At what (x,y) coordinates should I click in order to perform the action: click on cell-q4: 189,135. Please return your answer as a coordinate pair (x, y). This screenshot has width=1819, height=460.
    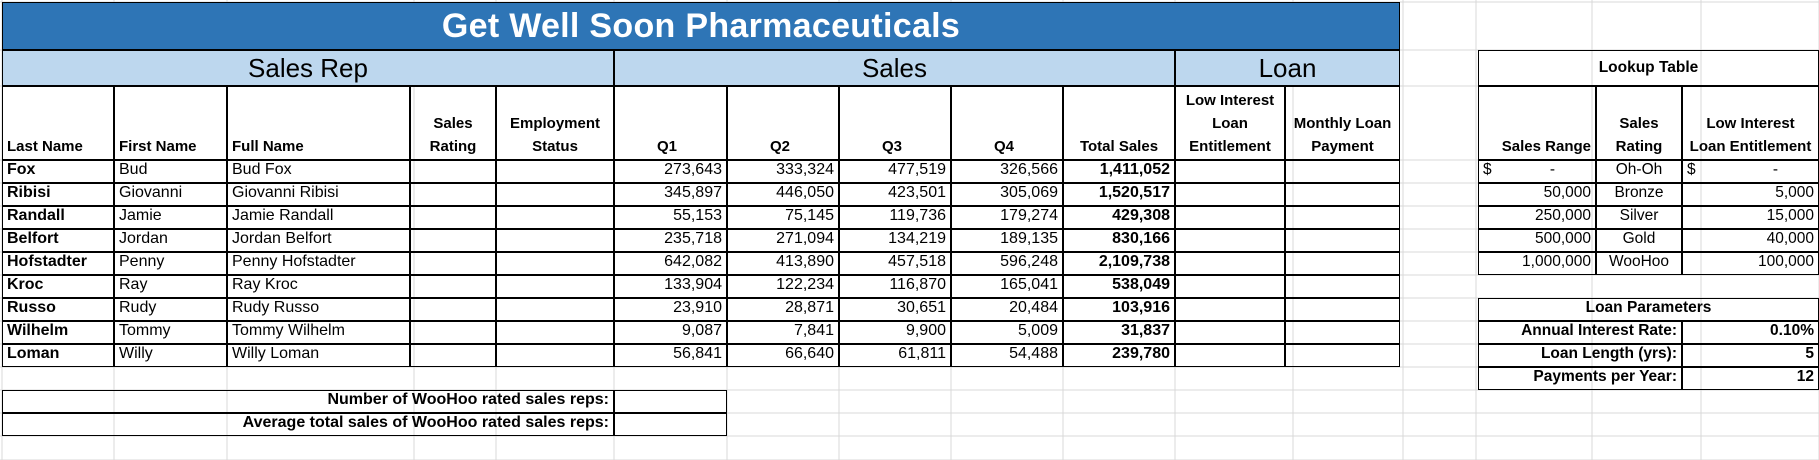
    Looking at the image, I should click on (1007, 240).